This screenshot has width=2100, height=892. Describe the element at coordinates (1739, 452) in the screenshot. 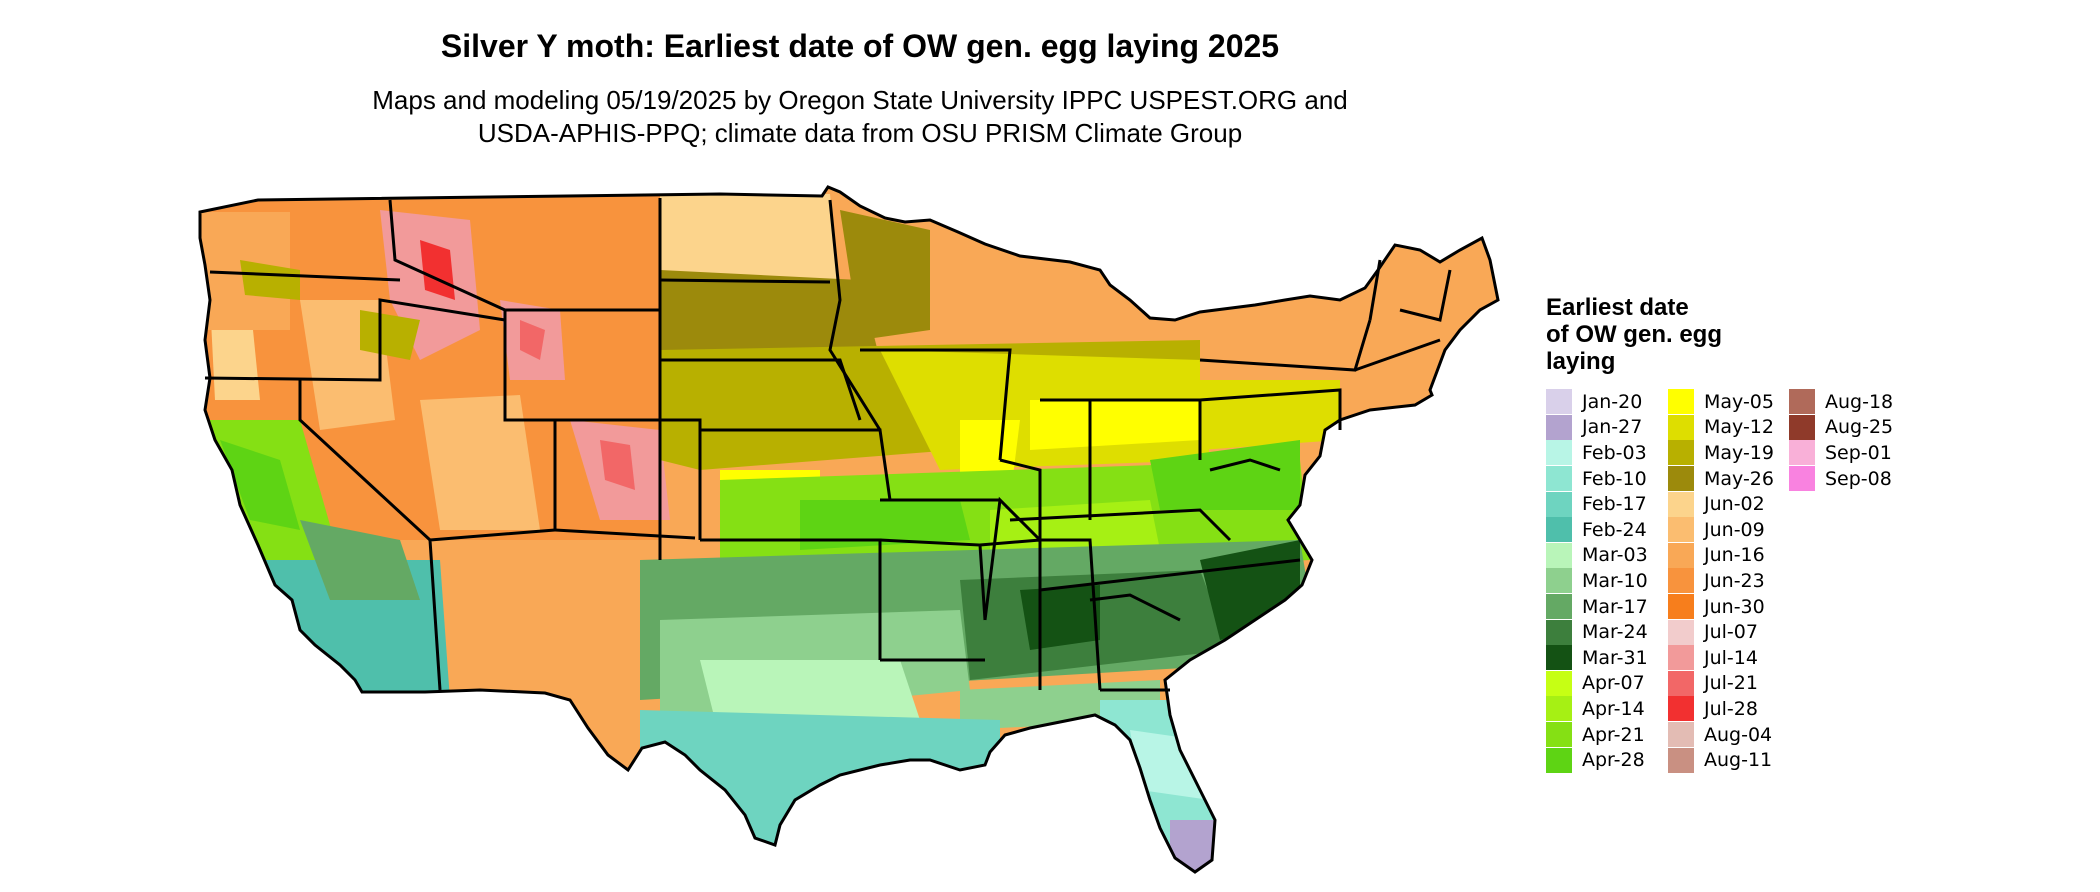

I see `legend-label: May-19` at that location.